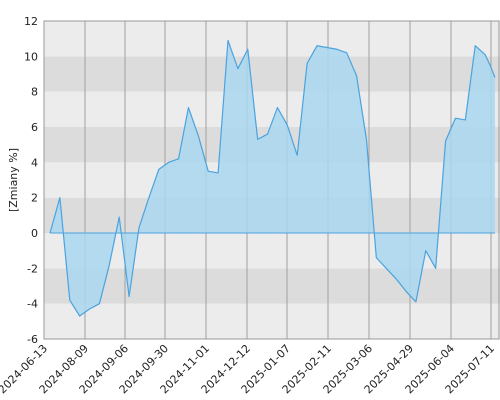 The image size is (500, 400). Describe the element at coordinates (13, 180) in the screenshot. I see `y-axis-label: [Zmiany %]` at that location.